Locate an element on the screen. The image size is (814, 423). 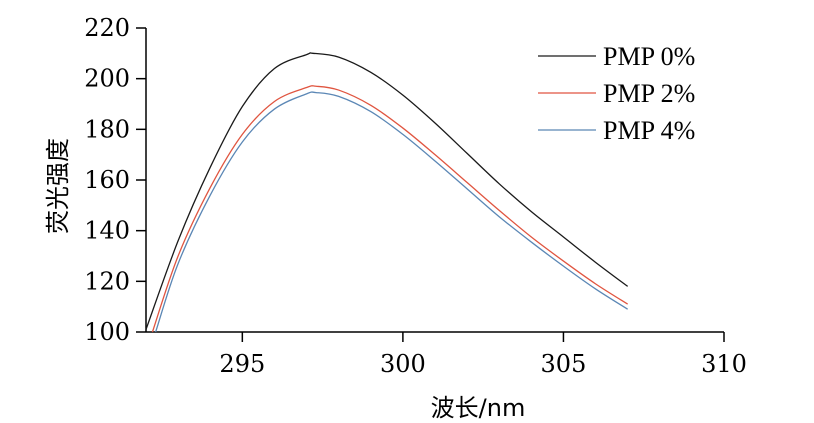
x-axis-title: 波长/nm is located at coordinates (478, 408).